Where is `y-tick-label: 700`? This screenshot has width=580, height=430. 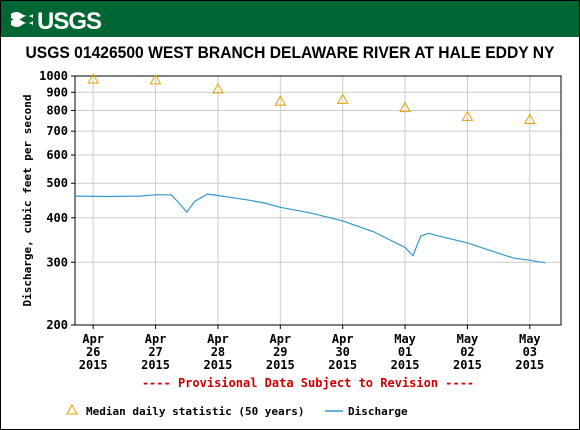 y-tick-label: 700 is located at coordinates (57, 131).